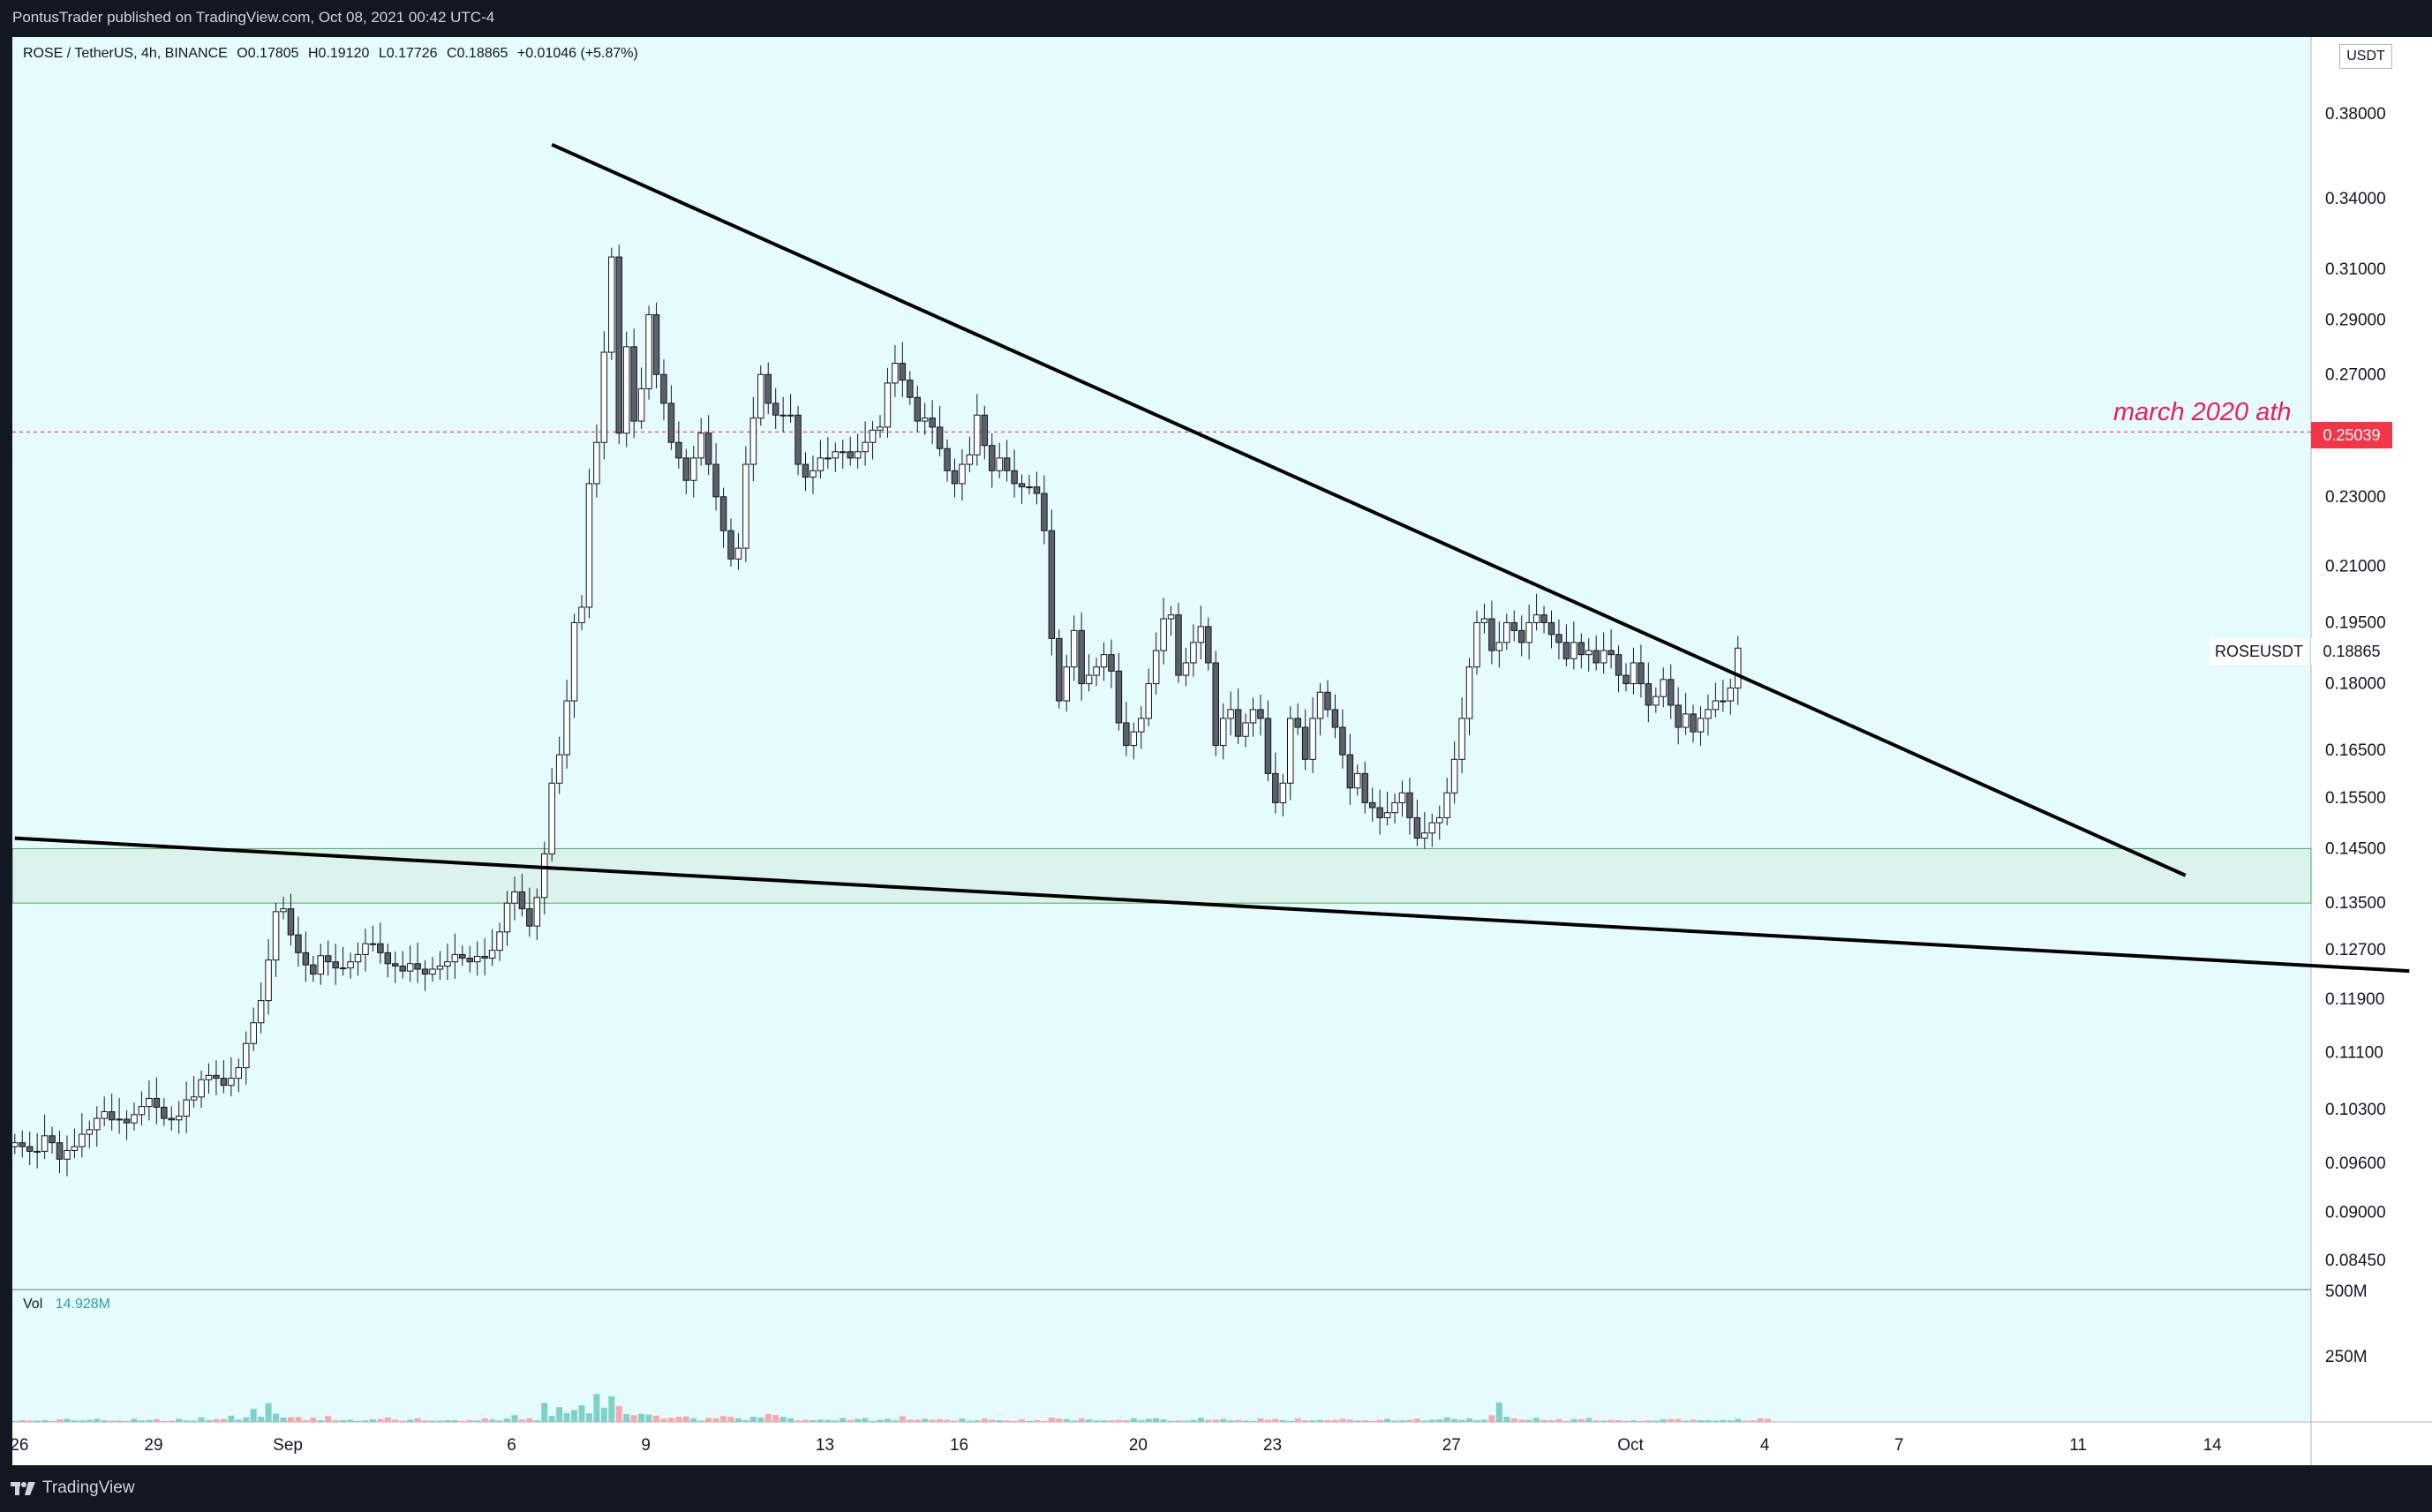 The height and width of the screenshot is (1512, 2432). What do you see at coordinates (2355, 497) in the screenshot?
I see `price-tick-label: 0.23000` at bounding box center [2355, 497].